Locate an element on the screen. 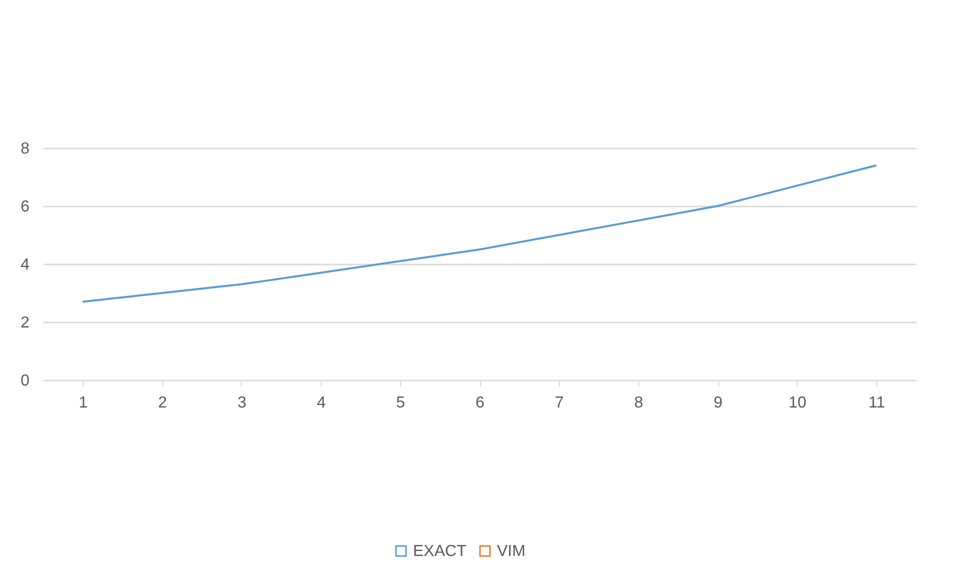 The image size is (962, 586). y-tick-label: 6 is located at coordinates (25, 207).